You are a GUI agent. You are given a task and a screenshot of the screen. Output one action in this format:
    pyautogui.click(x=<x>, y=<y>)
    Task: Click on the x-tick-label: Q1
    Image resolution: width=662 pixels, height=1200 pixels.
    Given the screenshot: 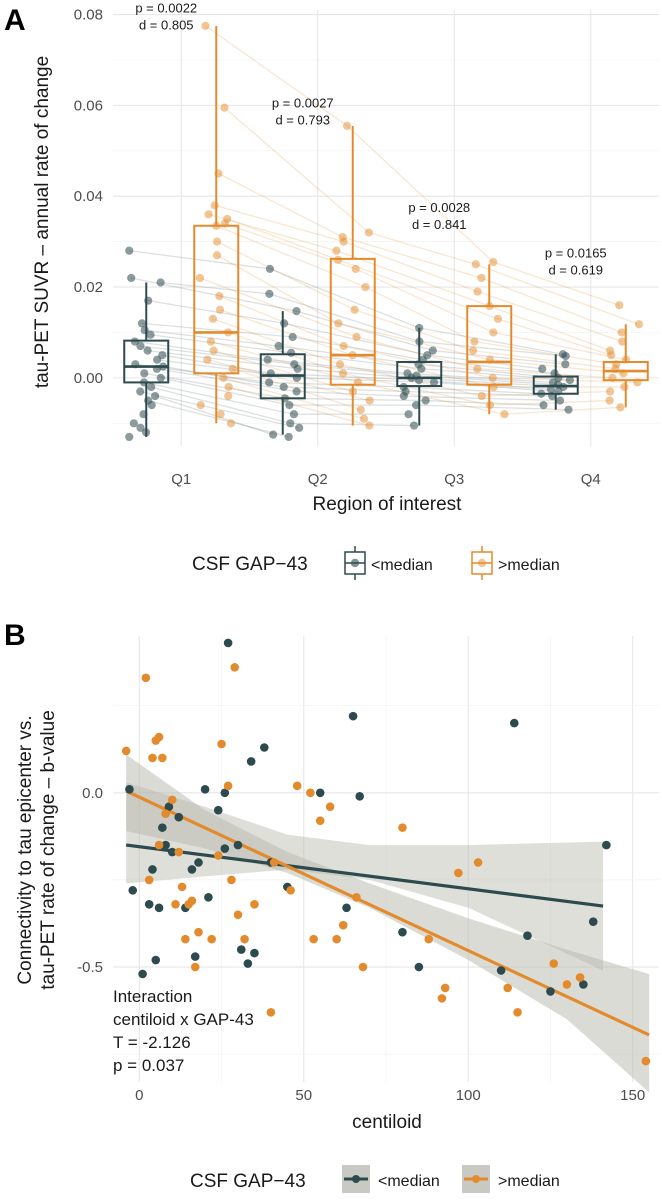 What is the action you would take?
    pyautogui.click(x=181, y=479)
    